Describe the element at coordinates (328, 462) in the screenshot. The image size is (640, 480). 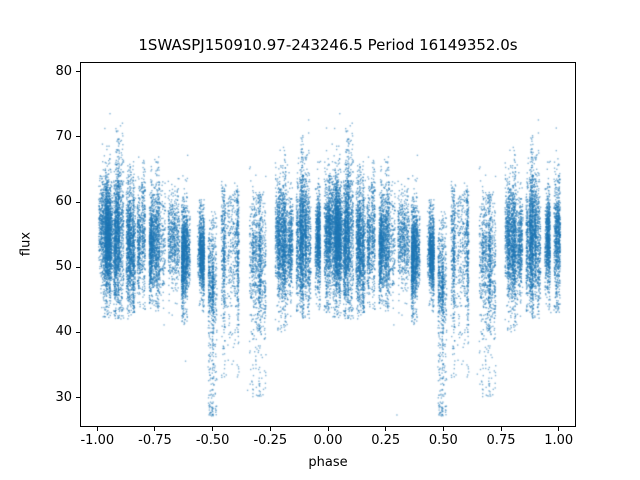
I see `x-axis-label: phase` at that location.